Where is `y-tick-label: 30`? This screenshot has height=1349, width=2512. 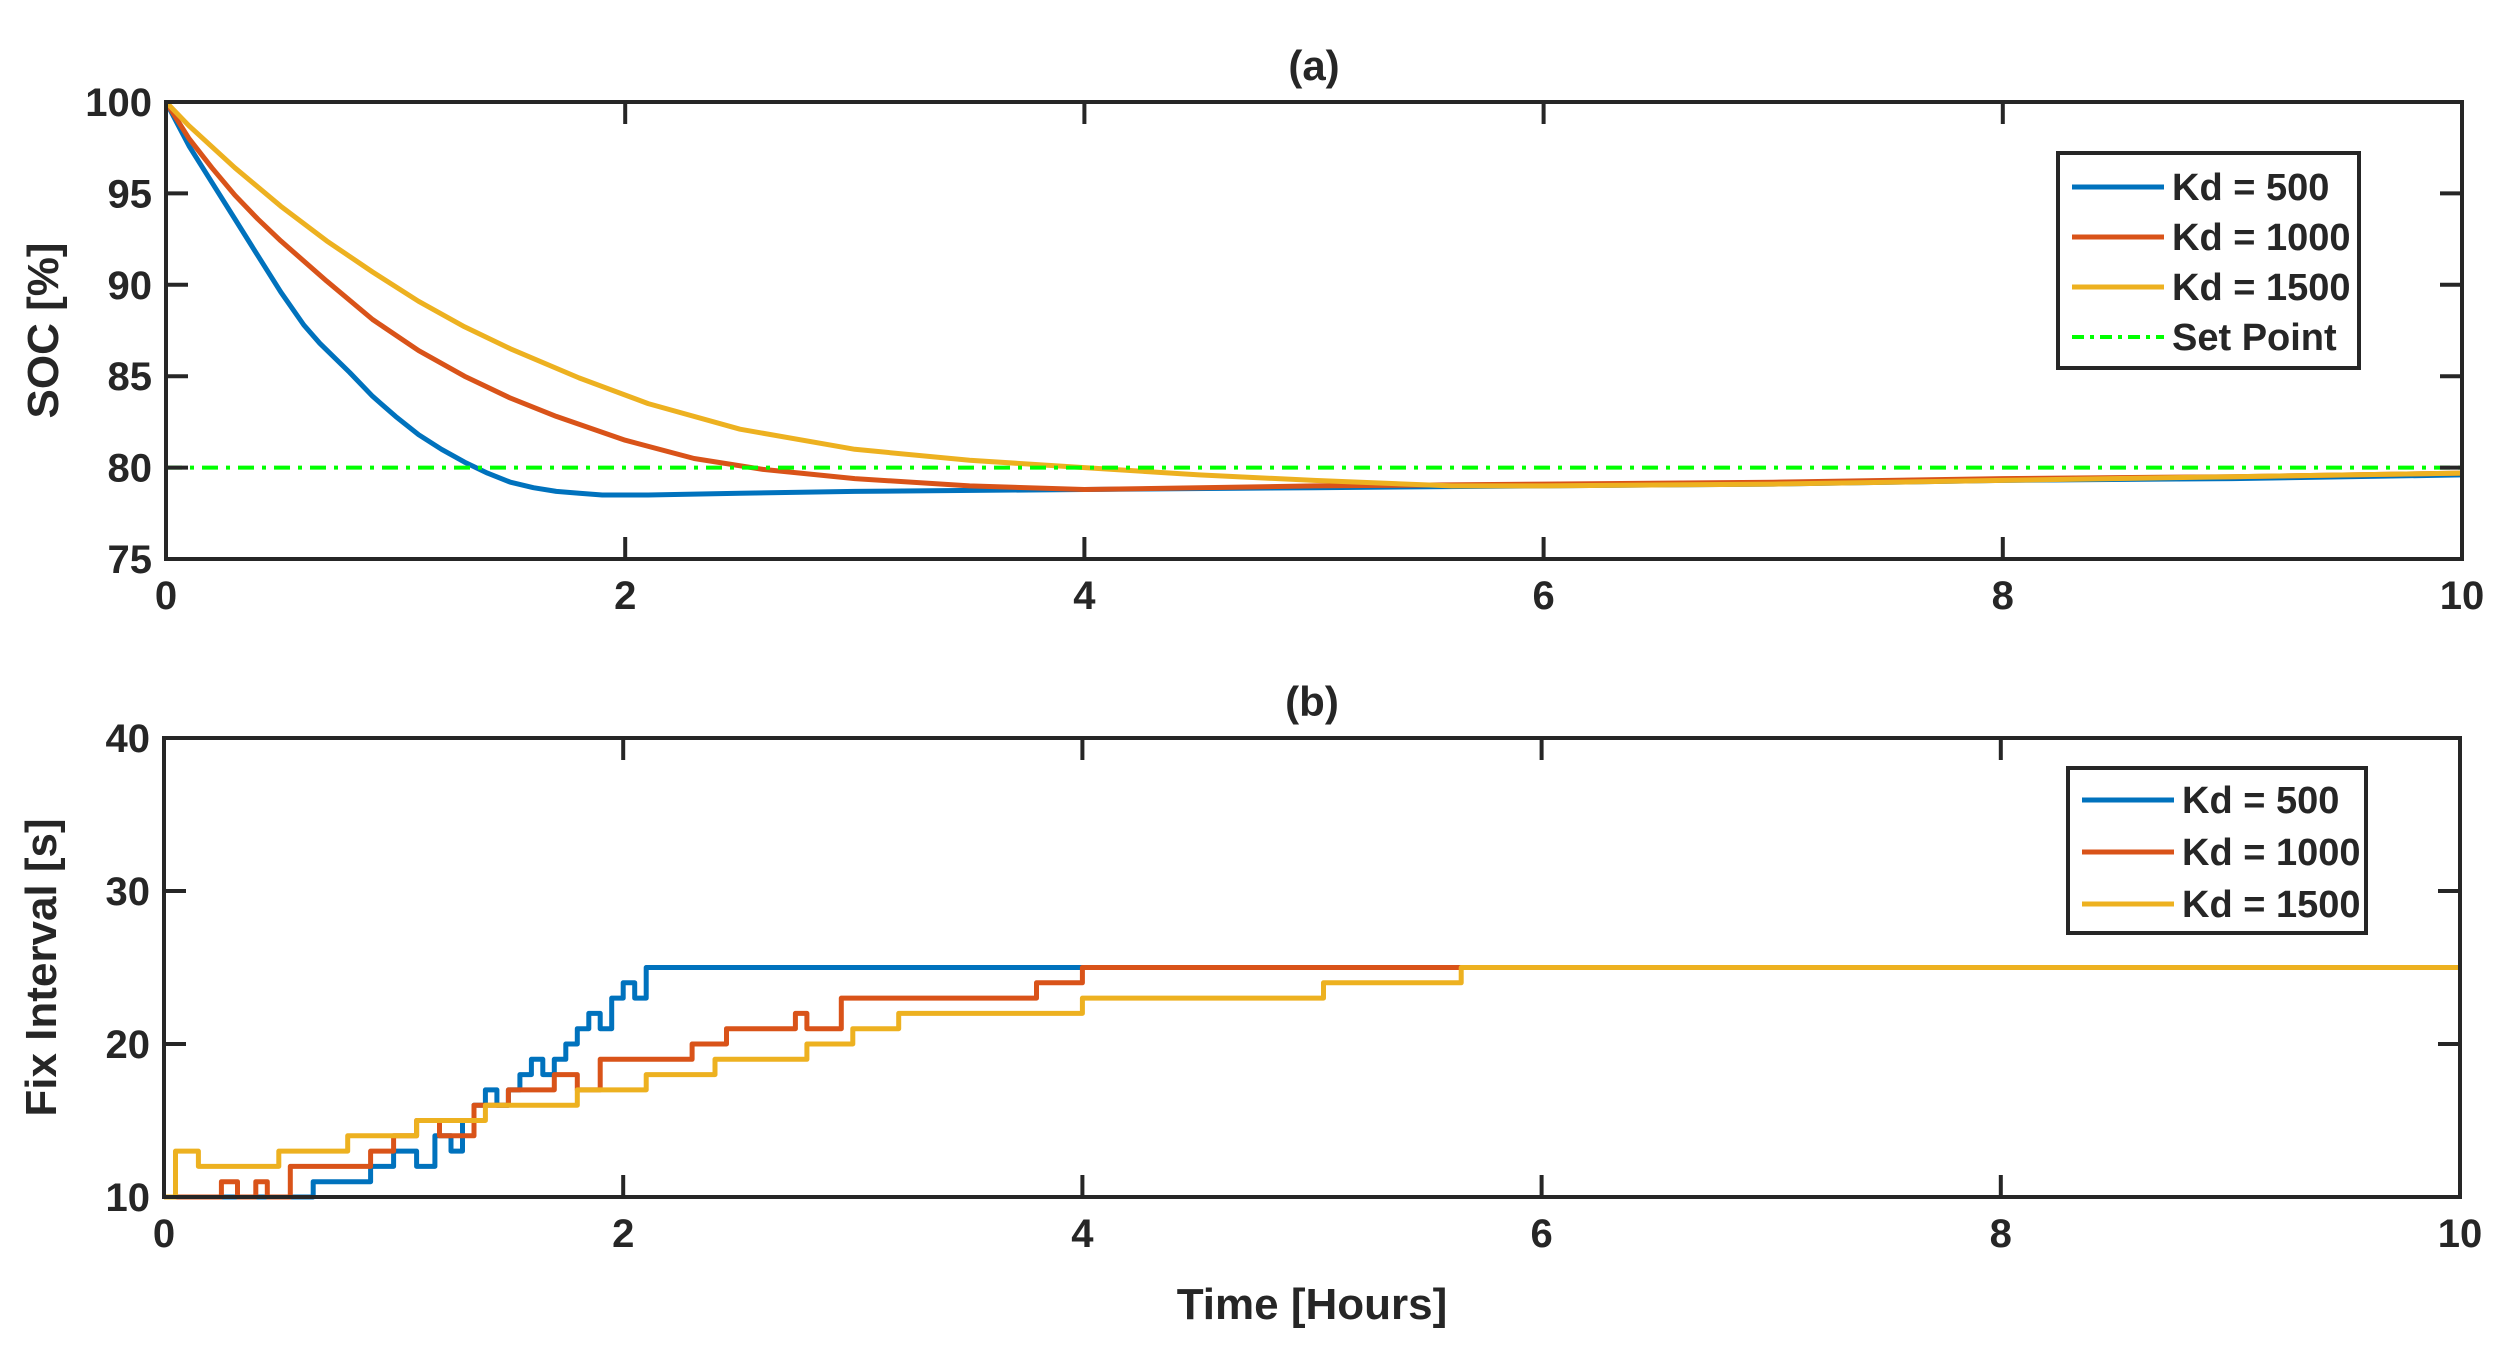 y-tick-label: 30 is located at coordinates (128, 892).